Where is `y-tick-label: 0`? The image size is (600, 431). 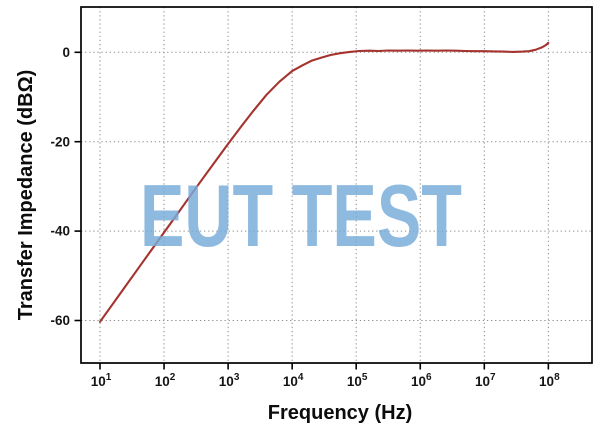 y-tick-label: 0 is located at coordinates (66, 52).